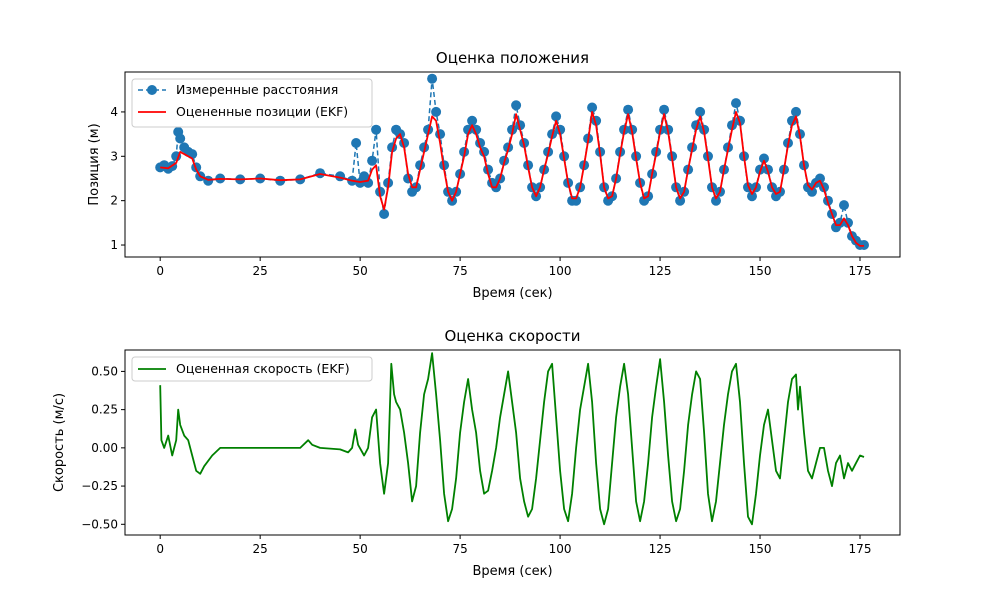  I want to click on position-x-tick-label: 25, so click(260, 271).